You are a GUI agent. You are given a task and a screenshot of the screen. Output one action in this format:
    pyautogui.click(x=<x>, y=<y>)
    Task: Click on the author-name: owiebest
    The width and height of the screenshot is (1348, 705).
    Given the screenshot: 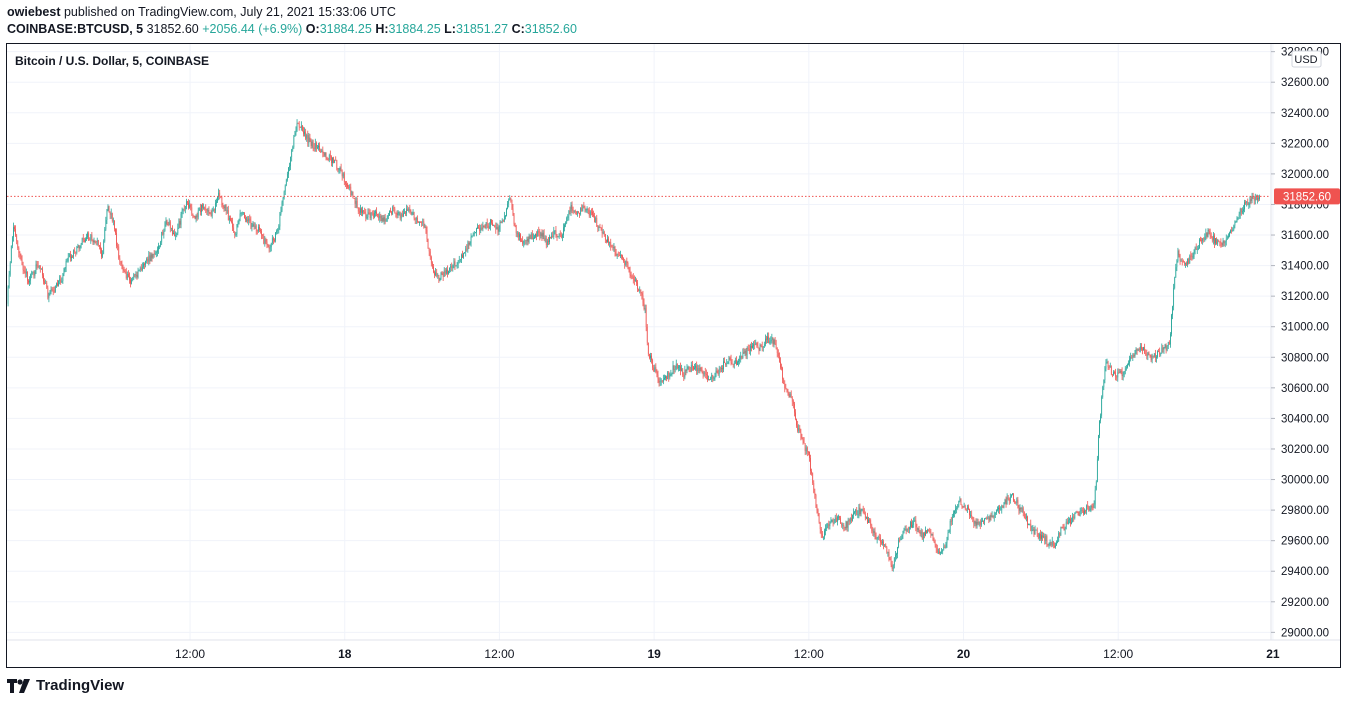 What is the action you would take?
    pyautogui.click(x=34, y=12)
    